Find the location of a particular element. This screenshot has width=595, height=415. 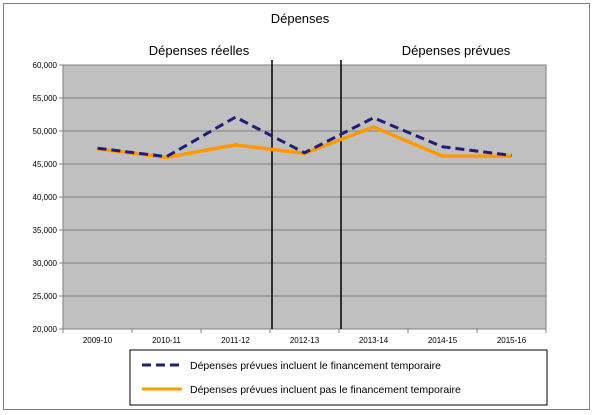

x-tick-label: 2010-11 is located at coordinates (166, 340).